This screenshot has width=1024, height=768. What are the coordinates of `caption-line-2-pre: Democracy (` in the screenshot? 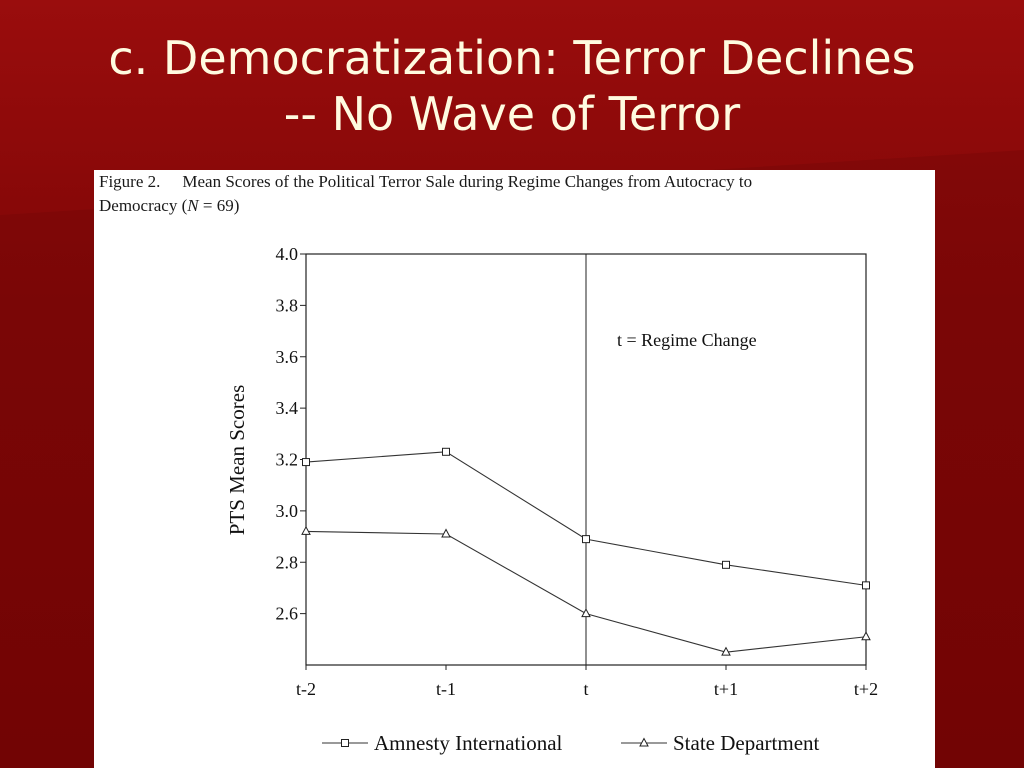 It's located at (143, 205).